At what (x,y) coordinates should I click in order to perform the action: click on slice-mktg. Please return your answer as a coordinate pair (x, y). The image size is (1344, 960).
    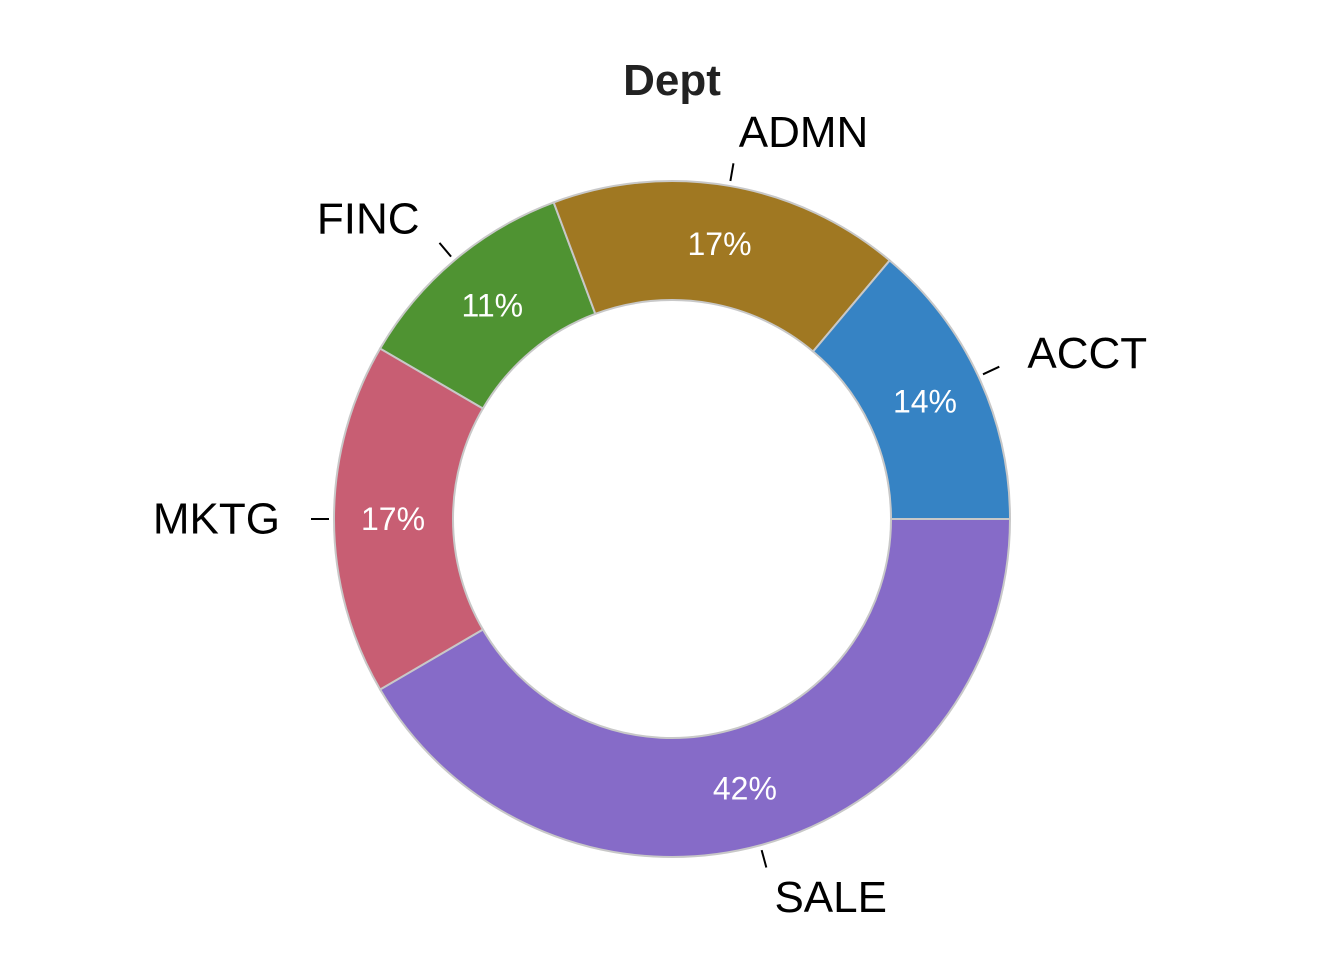
    Looking at the image, I should click on (408, 519).